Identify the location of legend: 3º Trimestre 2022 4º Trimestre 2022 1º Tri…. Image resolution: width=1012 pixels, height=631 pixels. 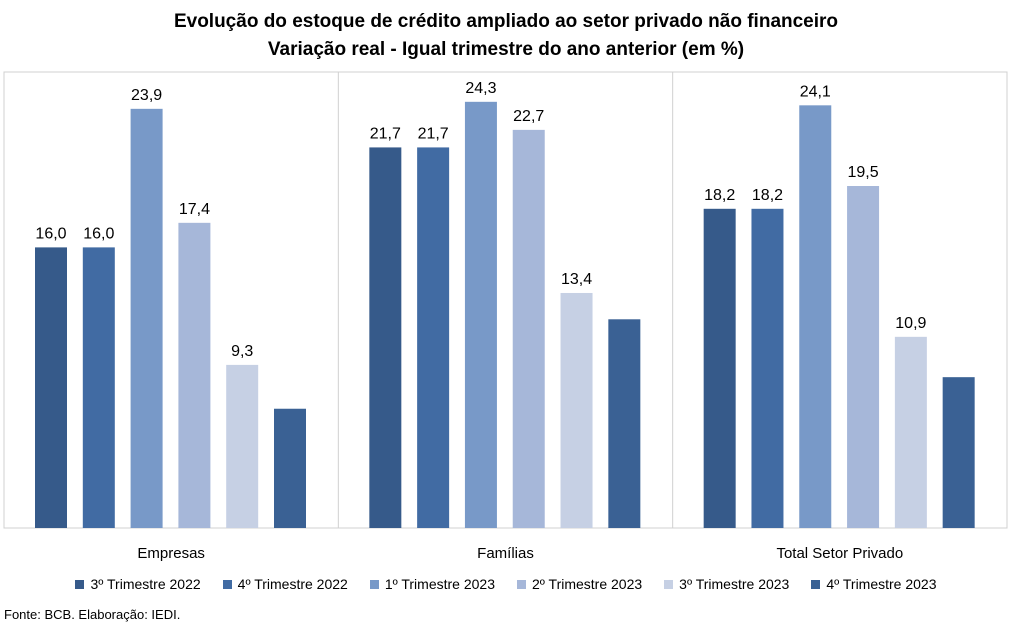
(506, 584).